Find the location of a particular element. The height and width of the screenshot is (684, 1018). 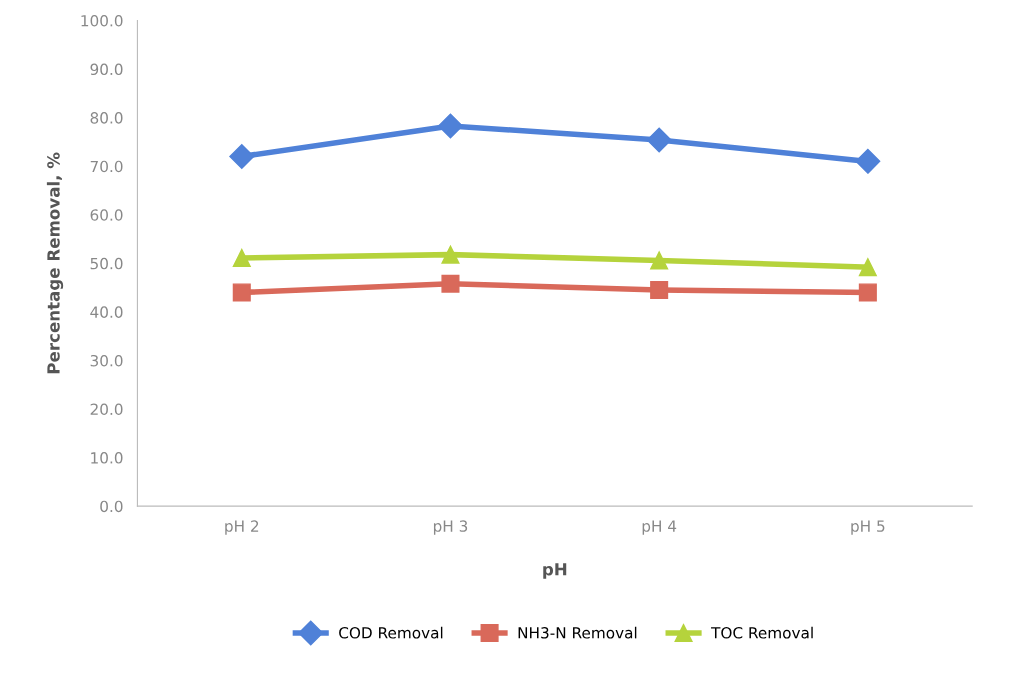

legend-label: TOC Removal is located at coordinates (762, 632).